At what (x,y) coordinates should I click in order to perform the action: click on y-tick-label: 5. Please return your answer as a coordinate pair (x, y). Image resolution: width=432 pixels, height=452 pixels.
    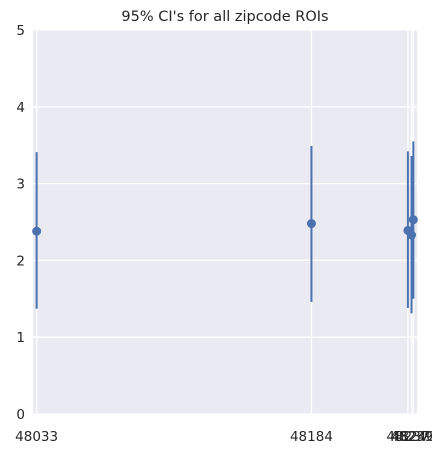
    Looking at the image, I should click on (20, 31).